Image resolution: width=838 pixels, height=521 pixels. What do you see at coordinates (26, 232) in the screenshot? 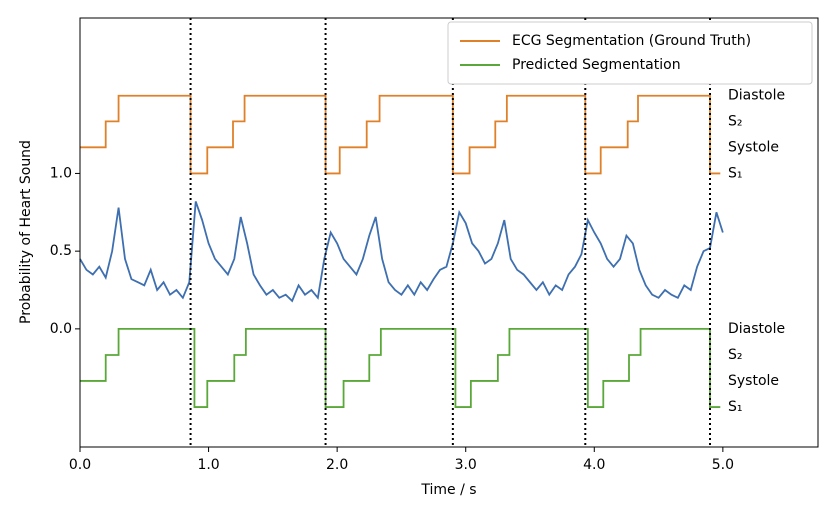
I see `y-axis-label: Probability of Heart Sound` at bounding box center [26, 232].